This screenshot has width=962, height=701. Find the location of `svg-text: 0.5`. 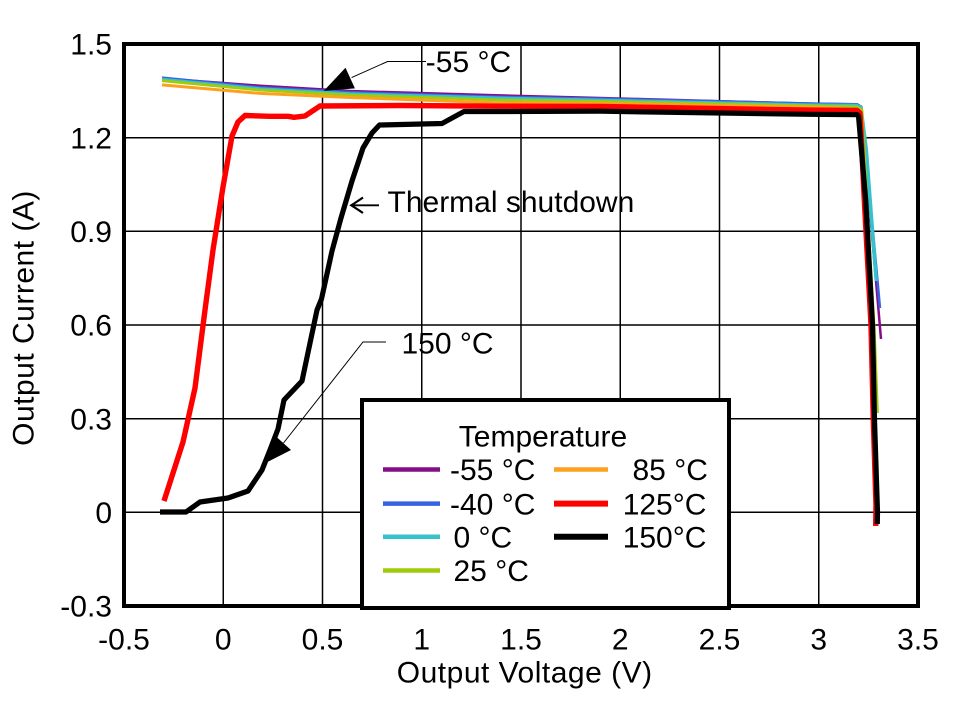

svg-text: 0.5 is located at coordinates (323, 640).